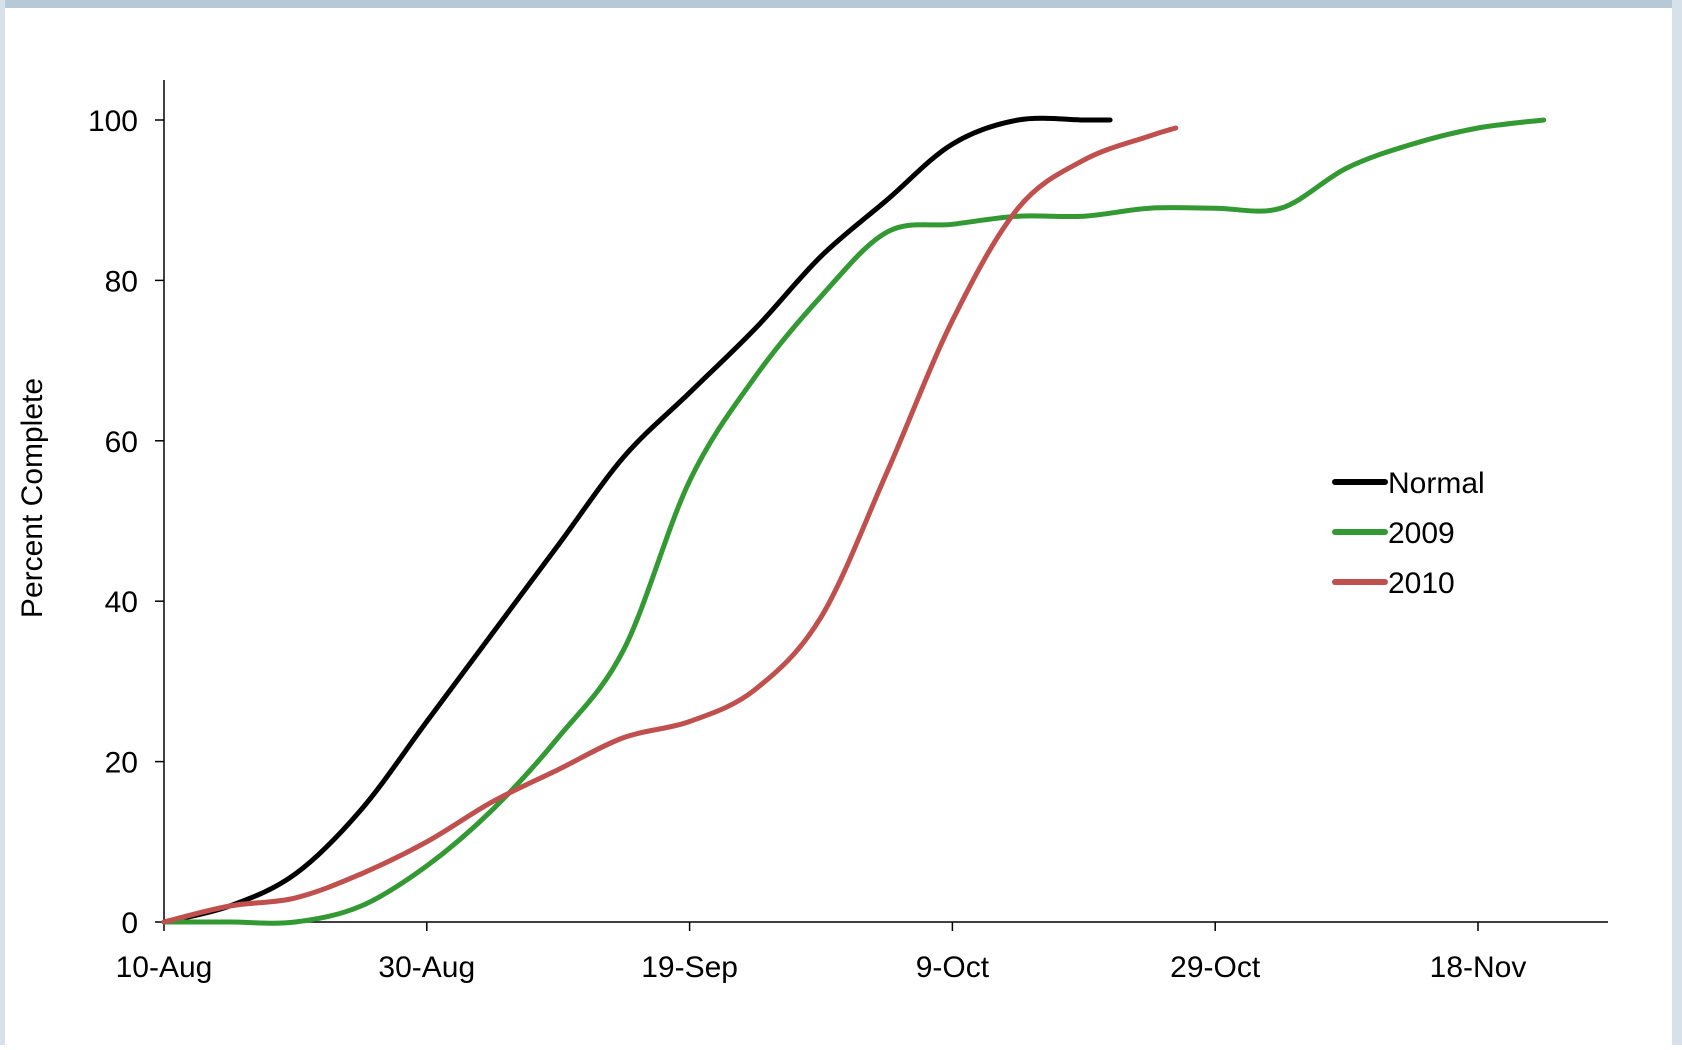 Image resolution: width=1682 pixels, height=1050 pixels. Describe the element at coordinates (1421, 533) in the screenshot. I see `legend-label-2009: 2009` at that location.